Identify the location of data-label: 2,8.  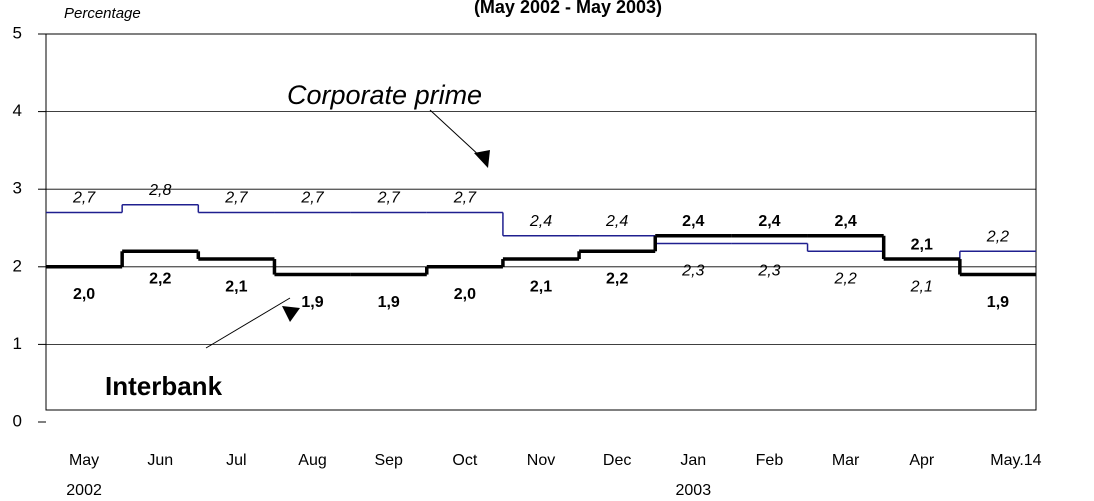
(159, 190).